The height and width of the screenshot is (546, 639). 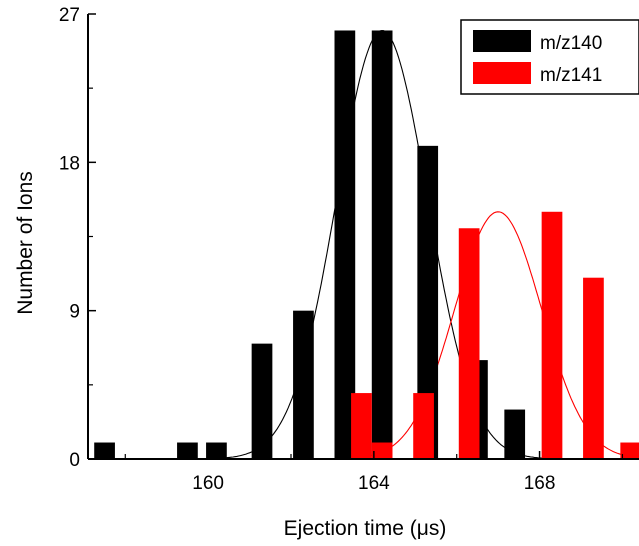 What do you see at coordinates (208, 483) in the screenshot?
I see `x-tick-label-0: 160` at bounding box center [208, 483].